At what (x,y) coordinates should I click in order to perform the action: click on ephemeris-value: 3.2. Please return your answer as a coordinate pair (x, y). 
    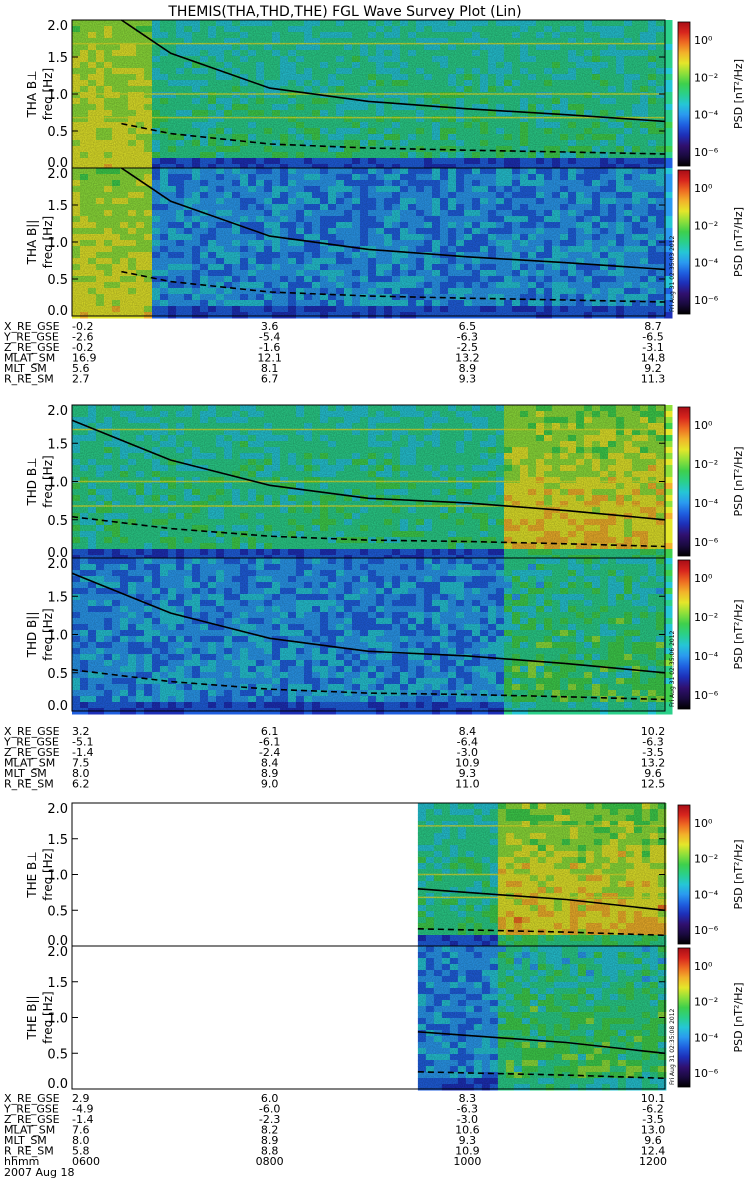
    Looking at the image, I should click on (81, 731).